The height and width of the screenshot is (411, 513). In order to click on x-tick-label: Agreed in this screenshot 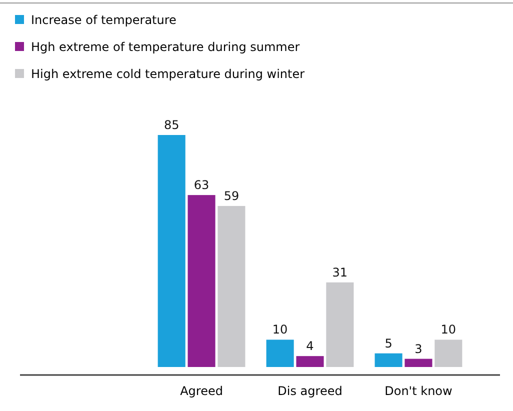, I will do `click(201, 391)`.